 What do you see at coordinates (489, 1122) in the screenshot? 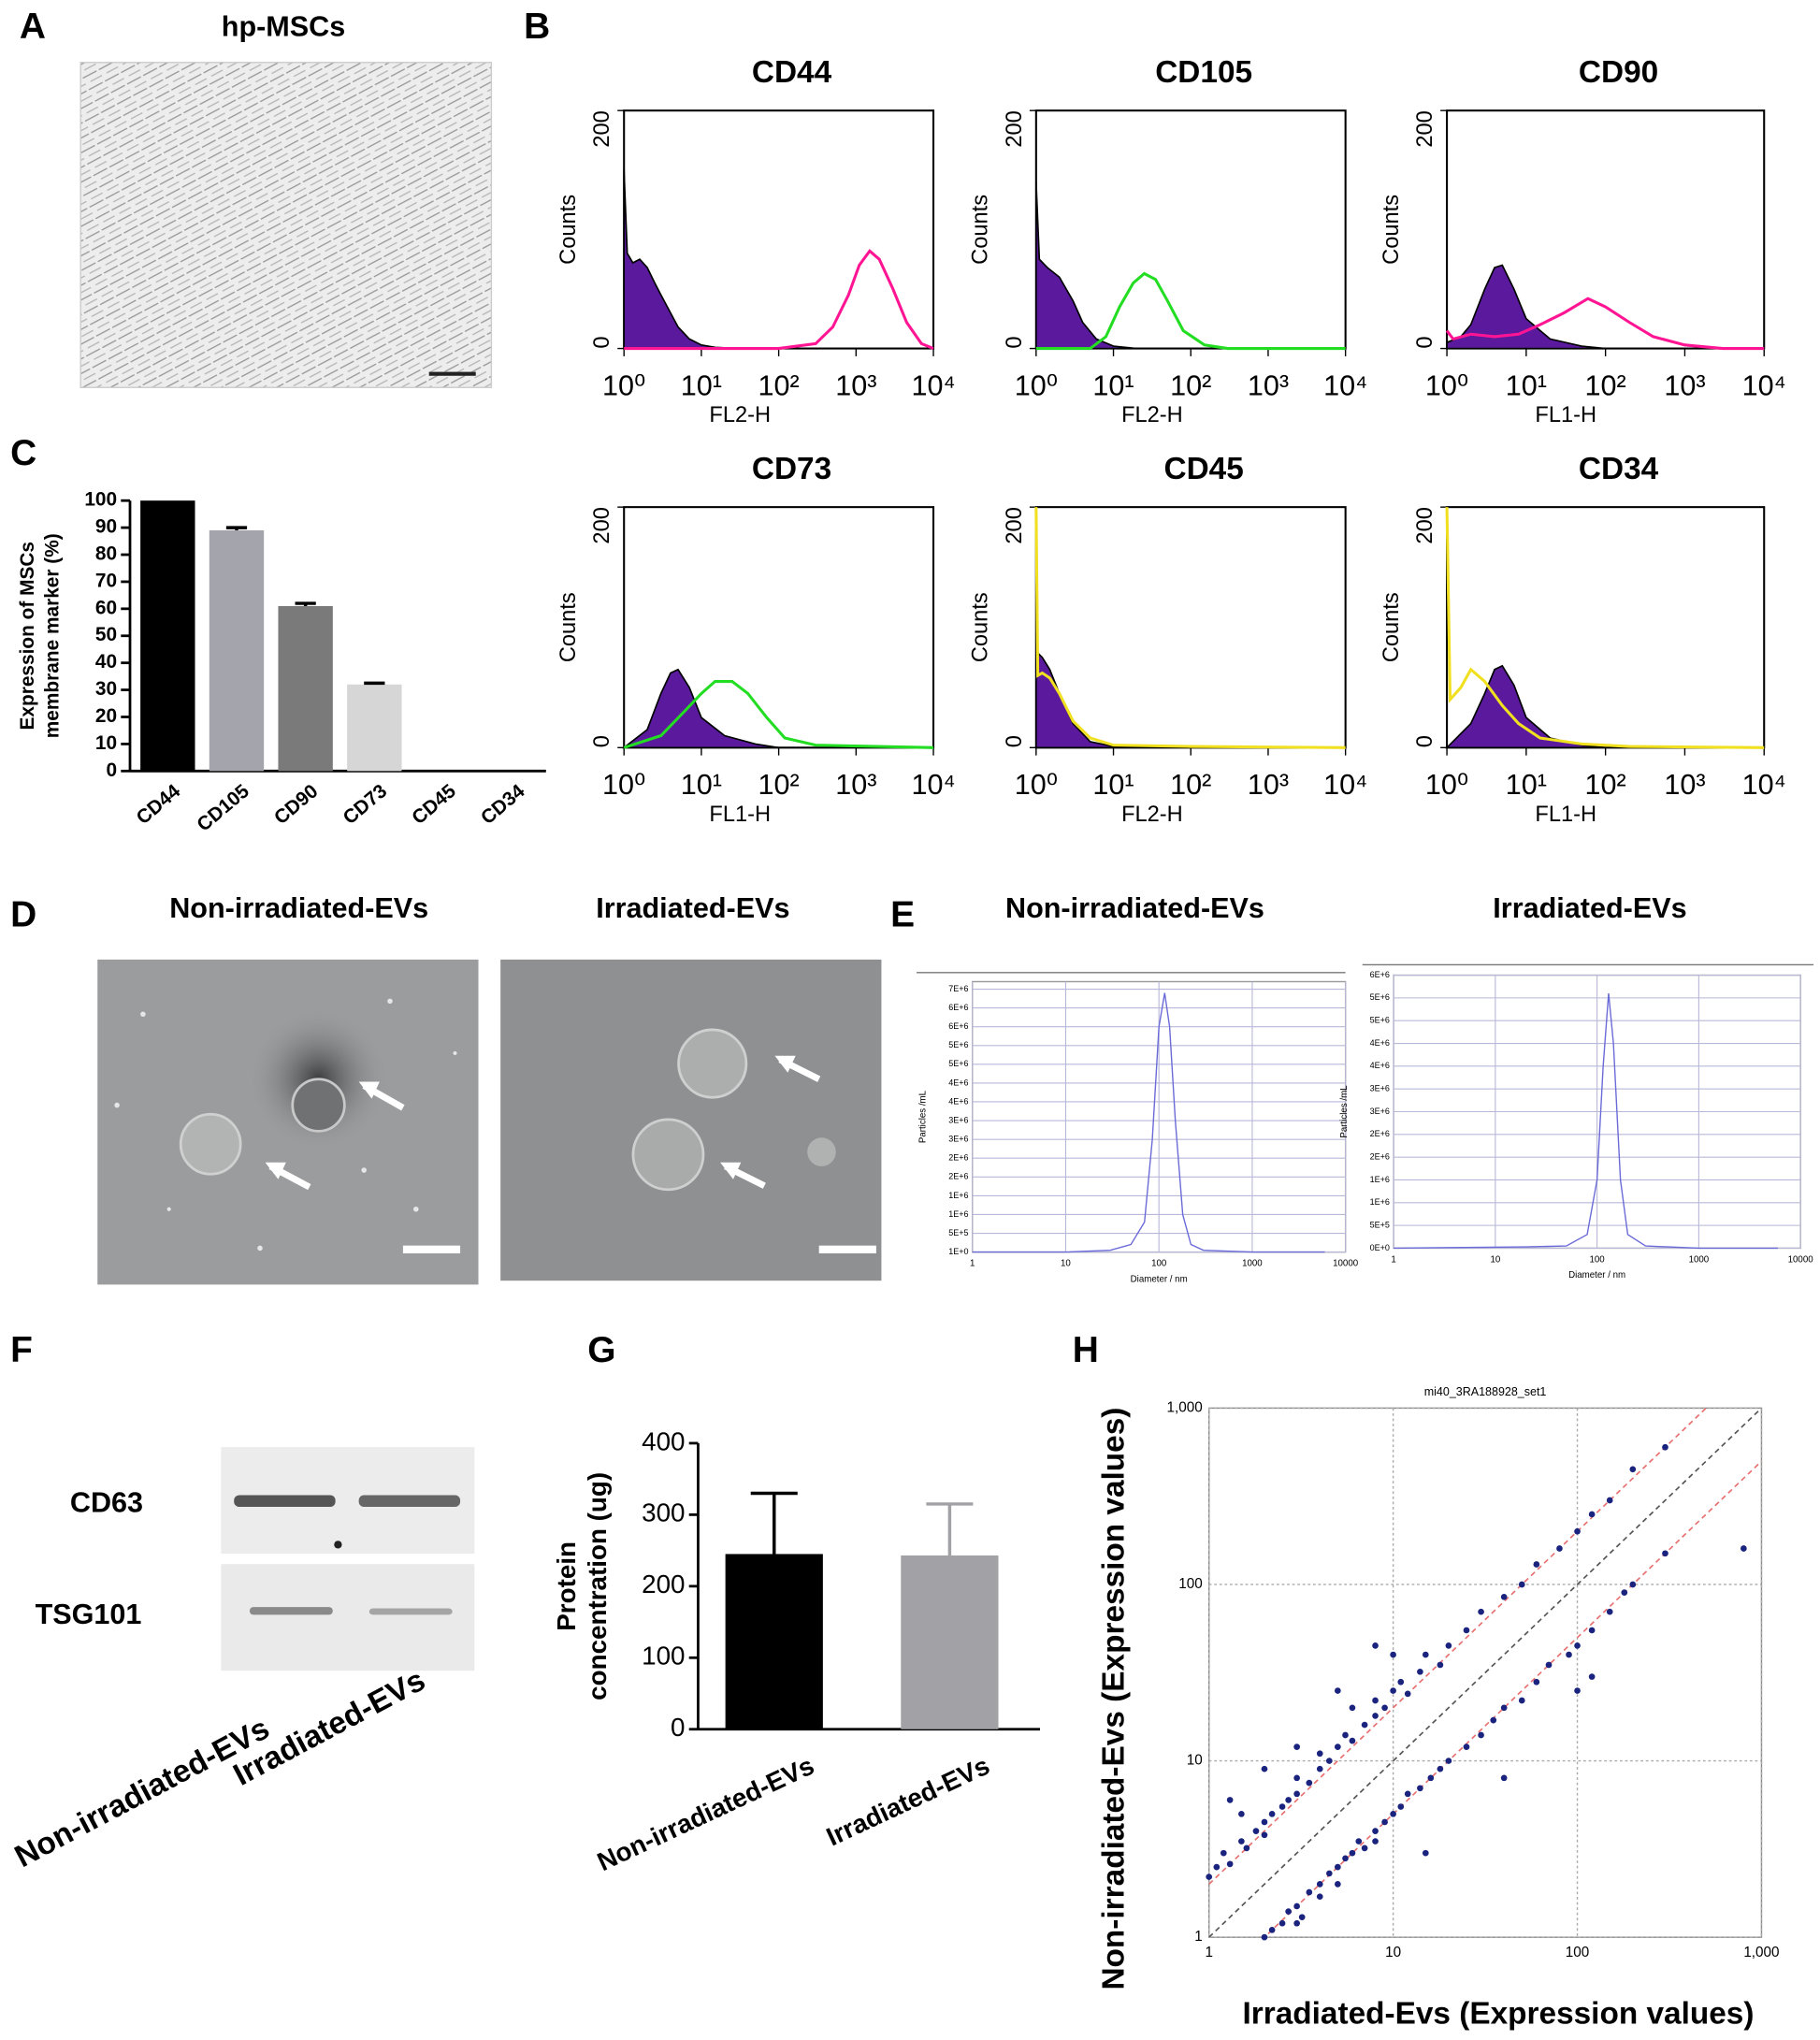
I see `tem-images` at bounding box center [489, 1122].